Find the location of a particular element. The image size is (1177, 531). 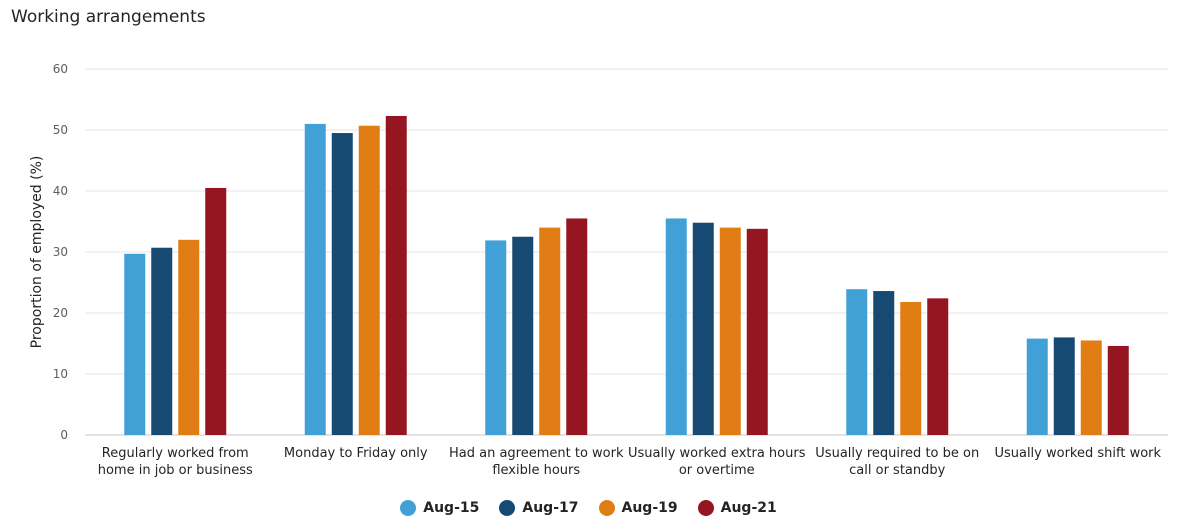

legend-label: Aug-21 is located at coordinates (748, 508).